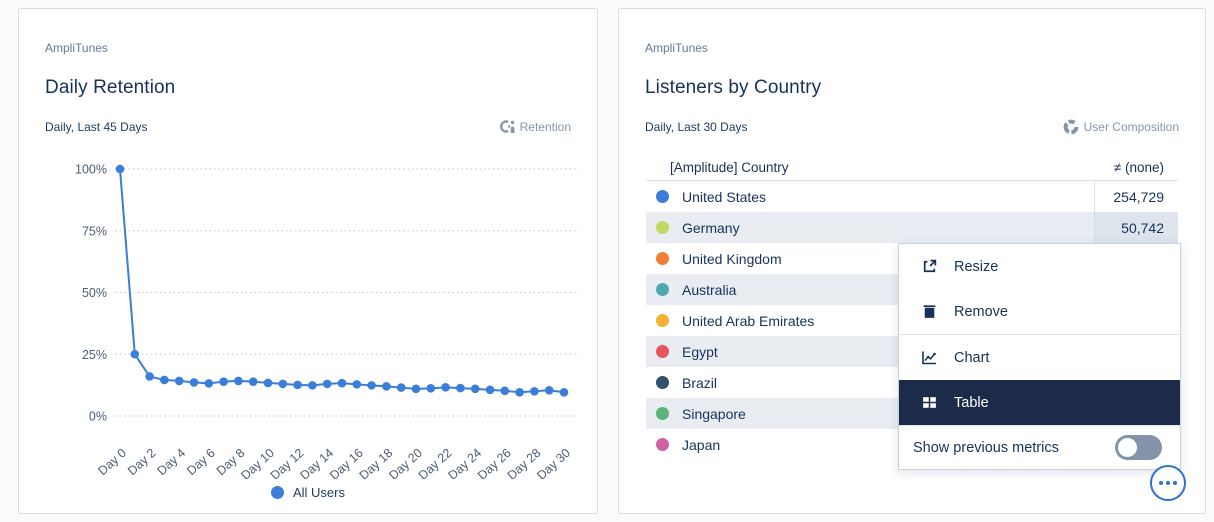 The image size is (1214, 522). What do you see at coordinates (308, 116) in the screenshot?
I see `card-meta-row: Daily, Last 45 Days Retention` at bounding box center [308, 116].